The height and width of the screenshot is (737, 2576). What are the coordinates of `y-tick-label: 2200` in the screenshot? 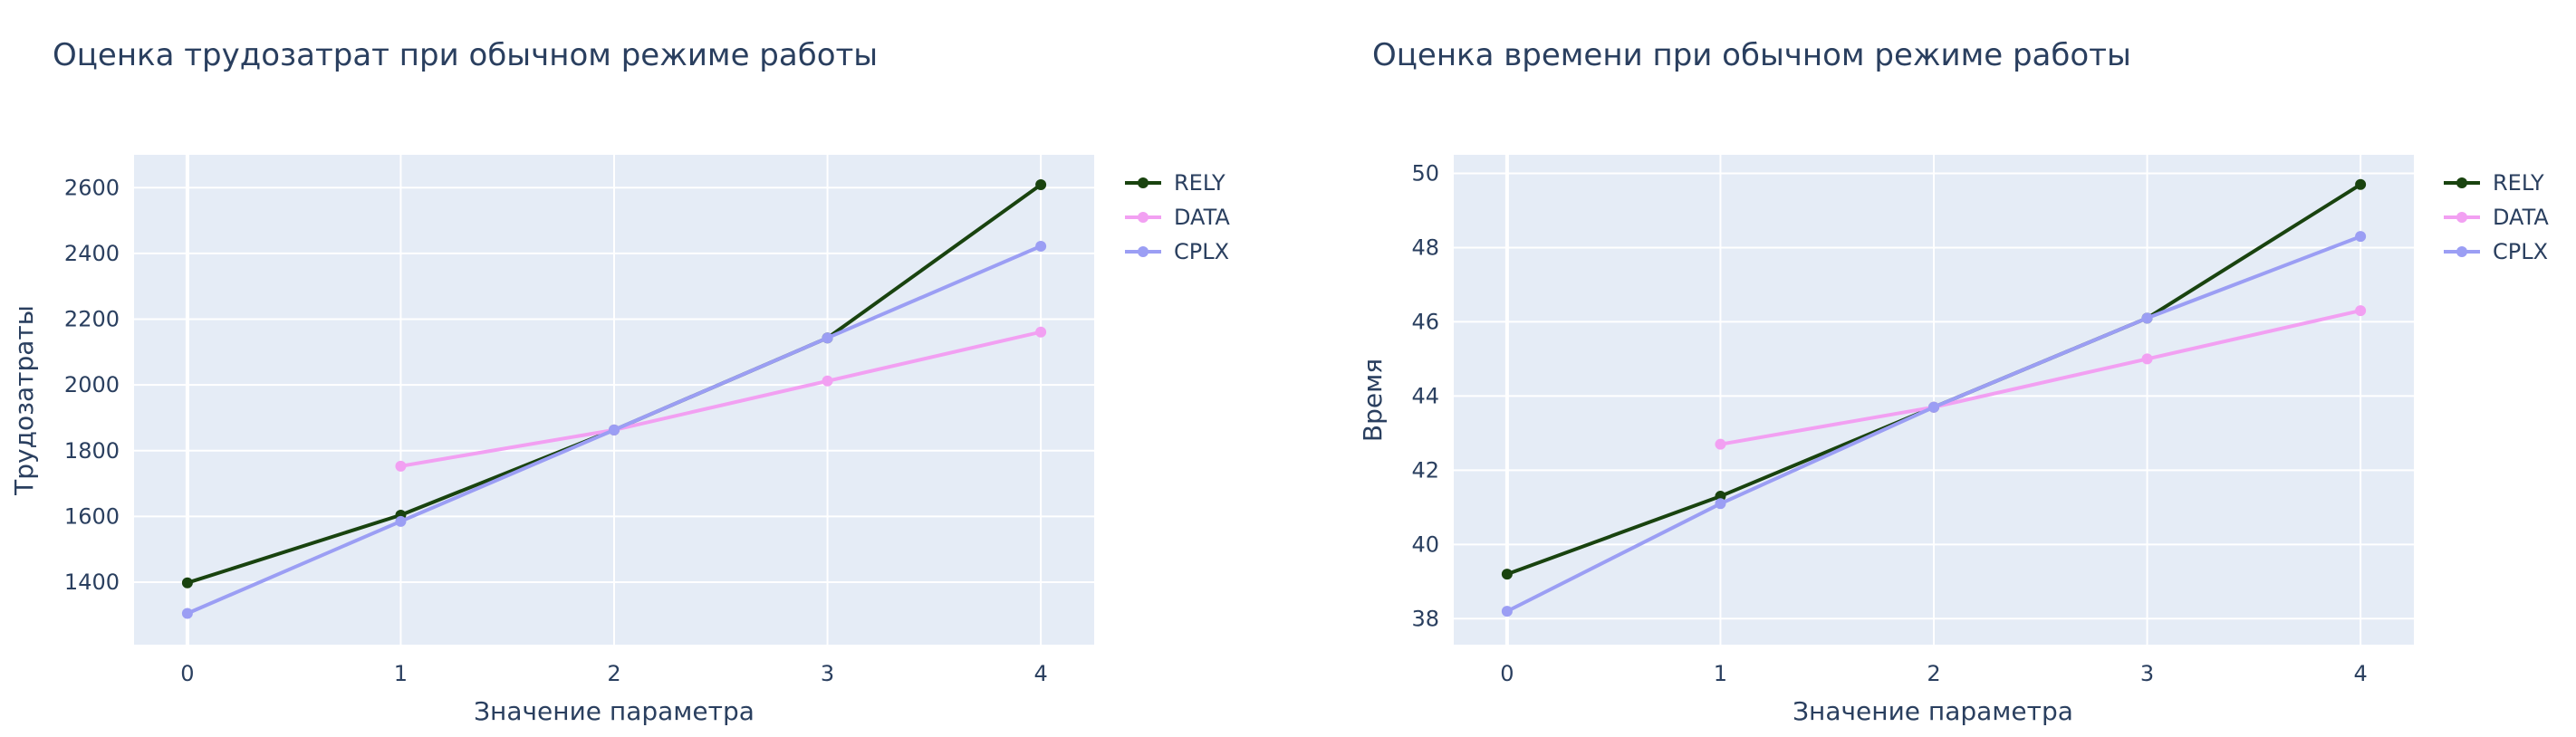 It's located at (92, 319).